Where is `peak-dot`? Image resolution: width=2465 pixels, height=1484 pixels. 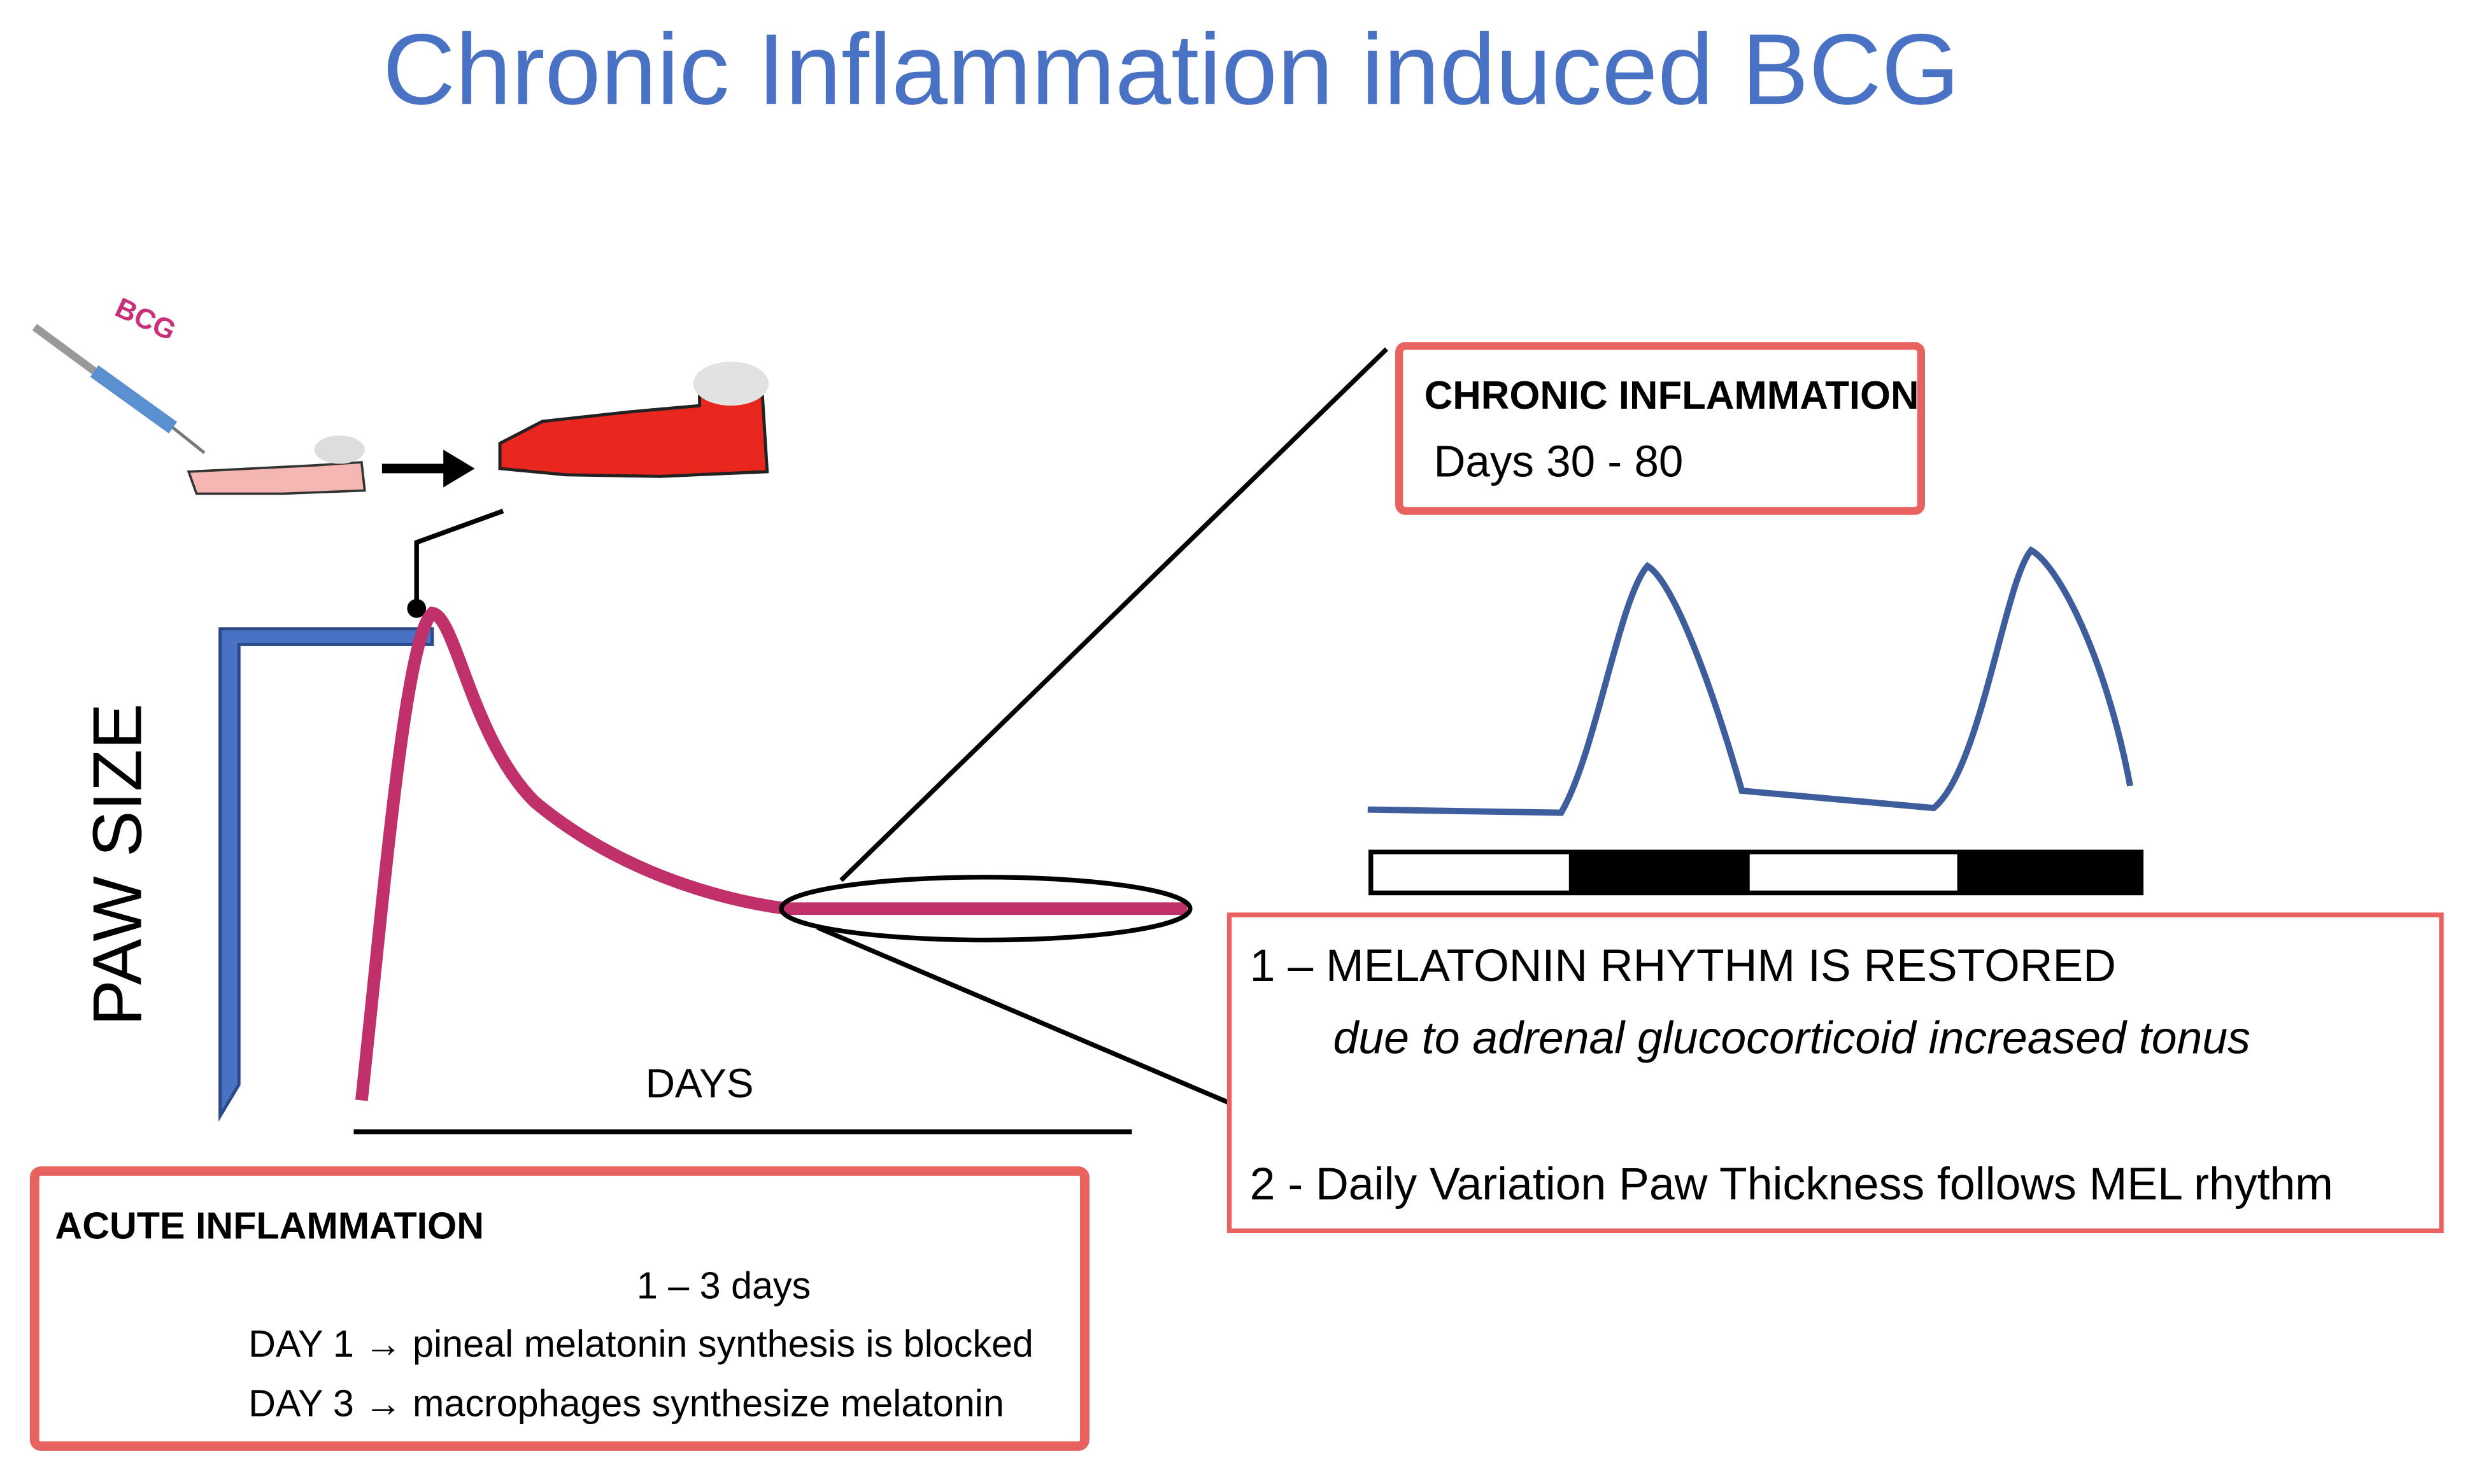 peak-dot is located at coordinates (417, 608).